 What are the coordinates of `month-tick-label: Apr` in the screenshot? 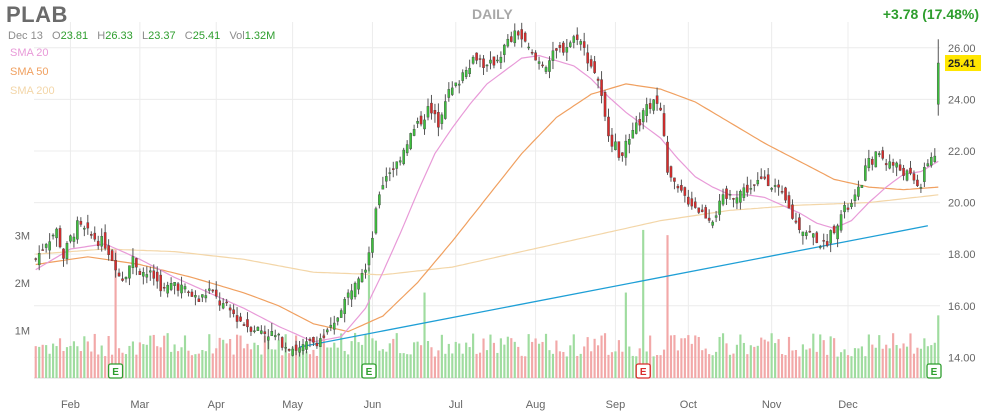 It's located at (216, 405).